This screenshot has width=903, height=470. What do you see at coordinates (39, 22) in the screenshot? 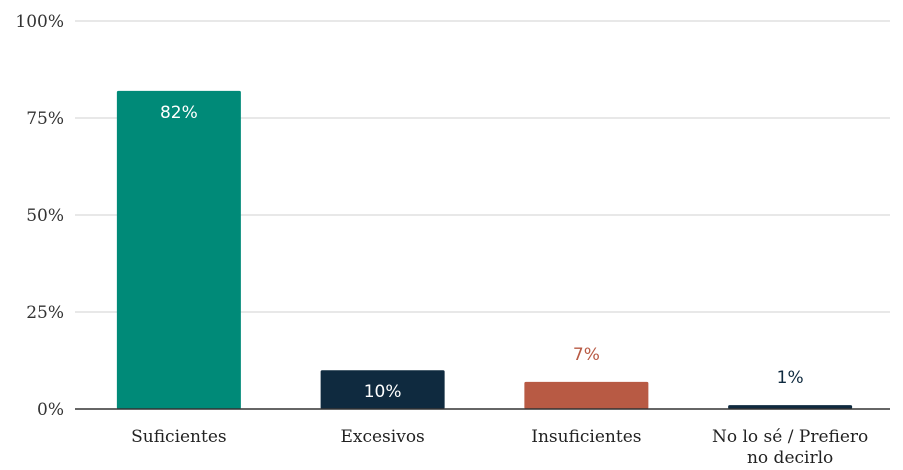
I see `y-tick-label: 100%` at bounding box center [39, 22].